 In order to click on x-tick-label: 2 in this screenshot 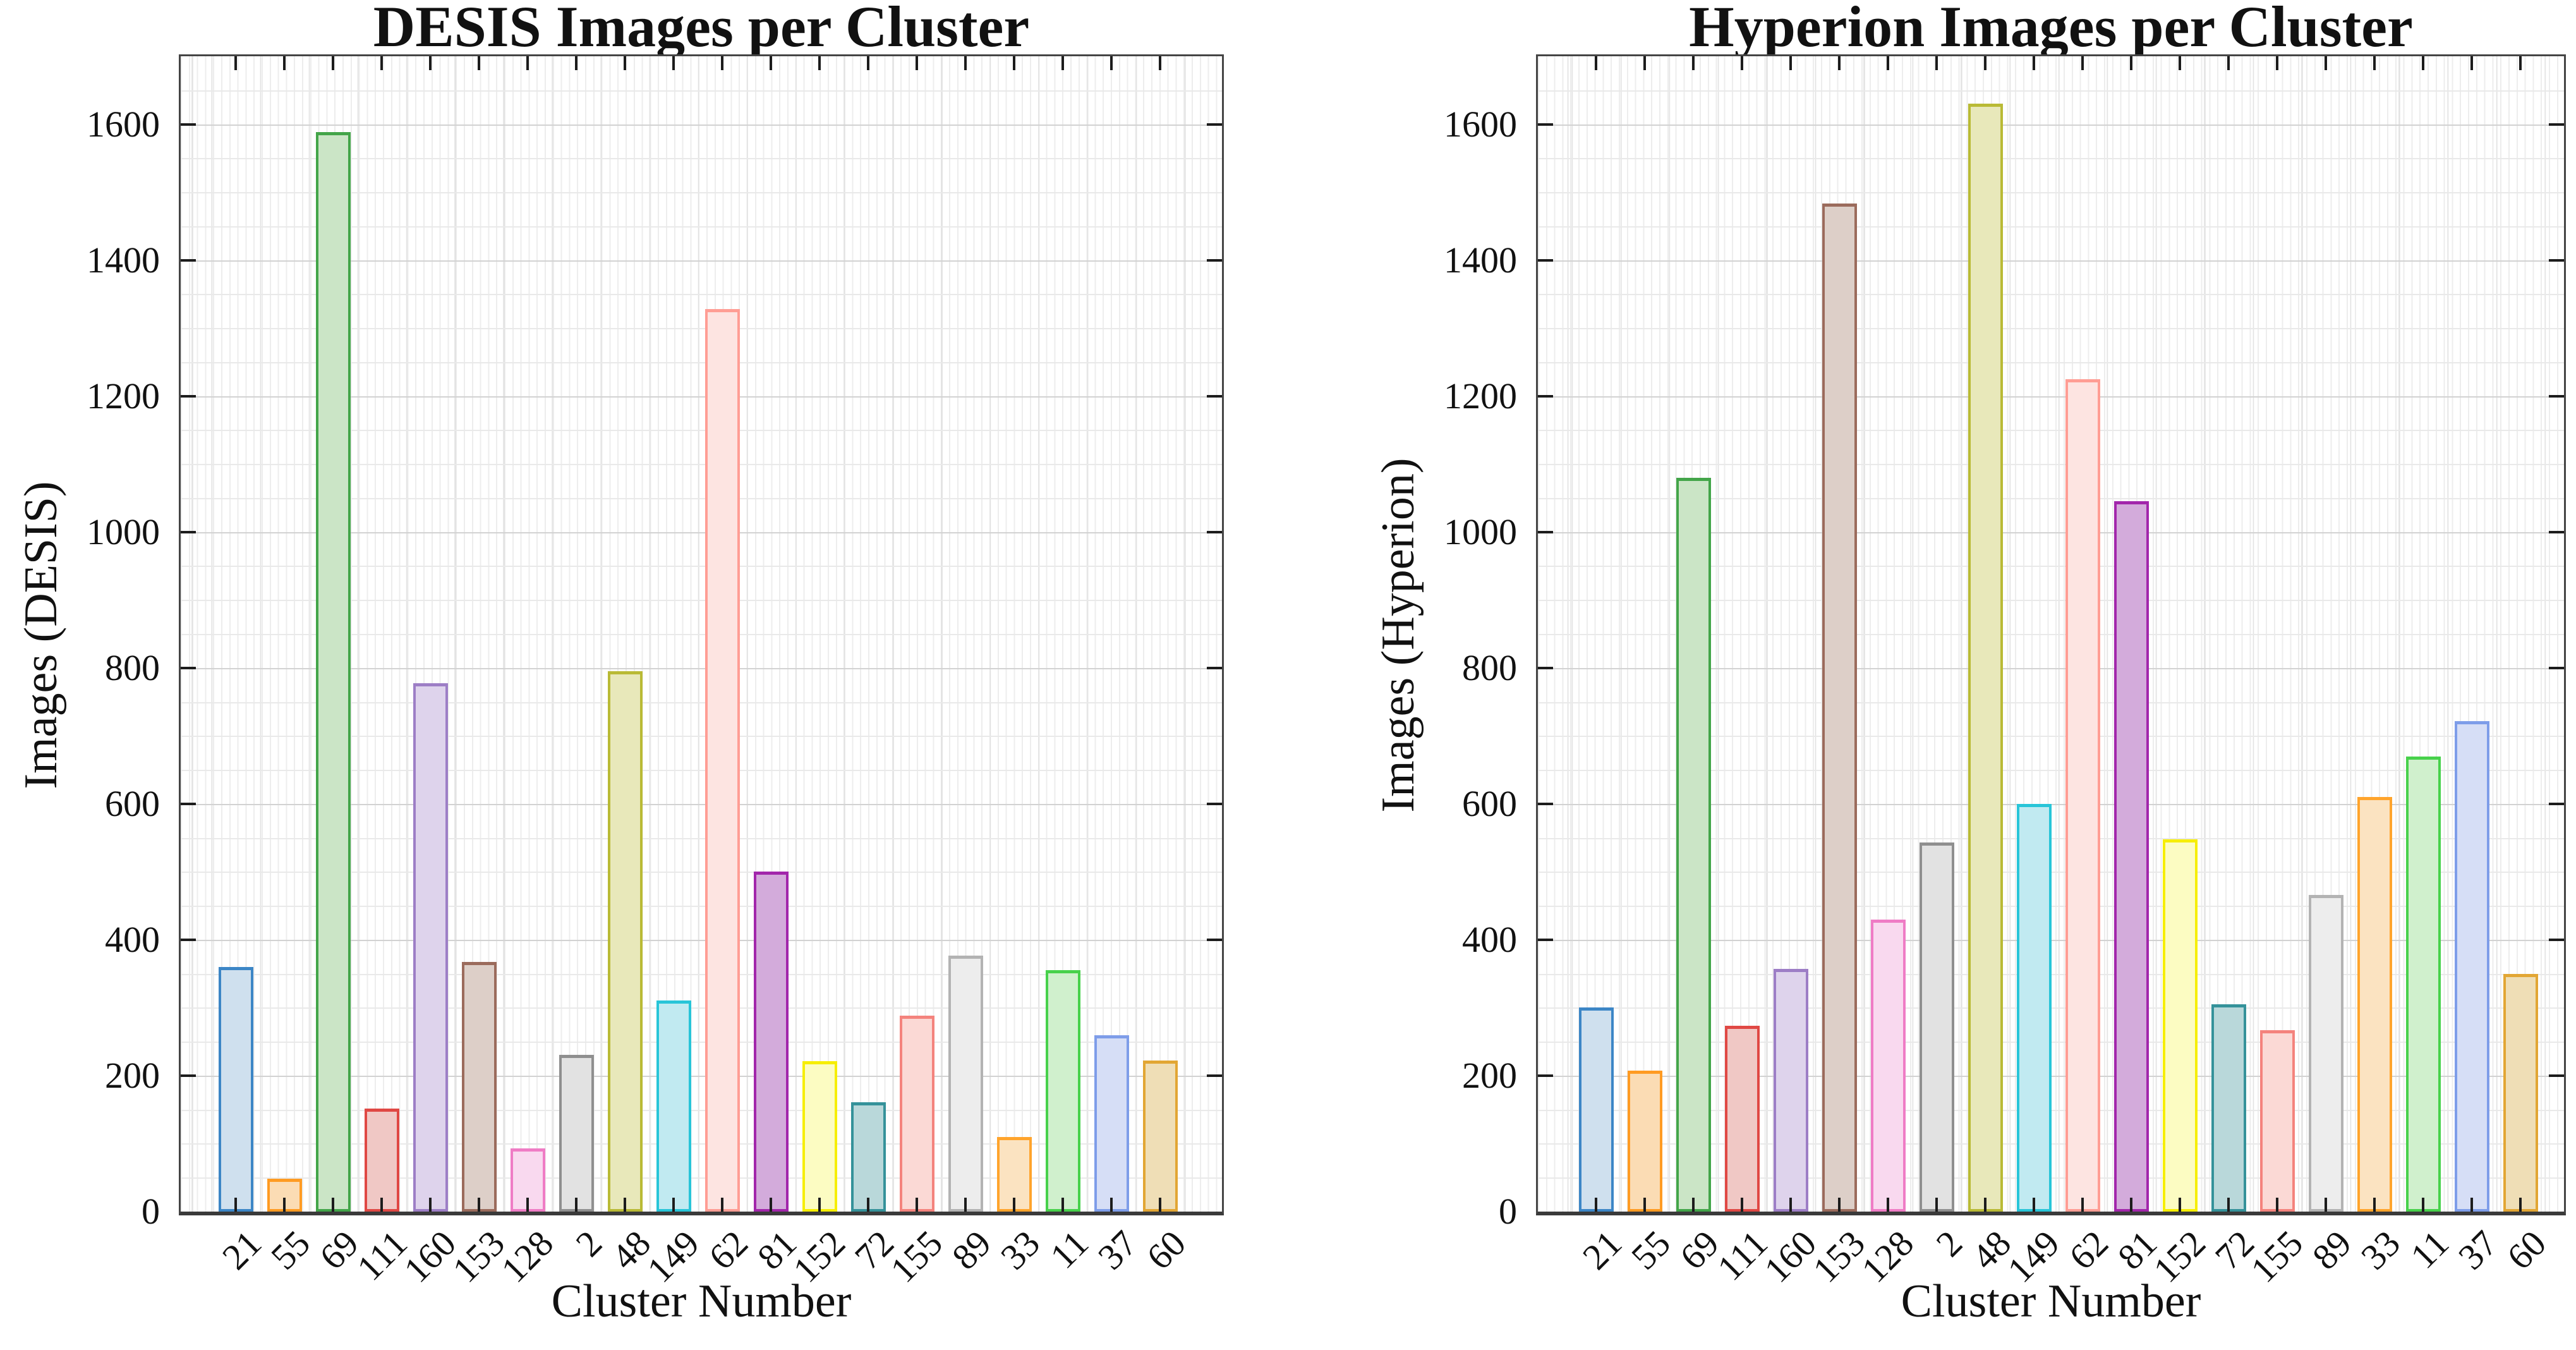, I will do `click(1949, 1243)`.